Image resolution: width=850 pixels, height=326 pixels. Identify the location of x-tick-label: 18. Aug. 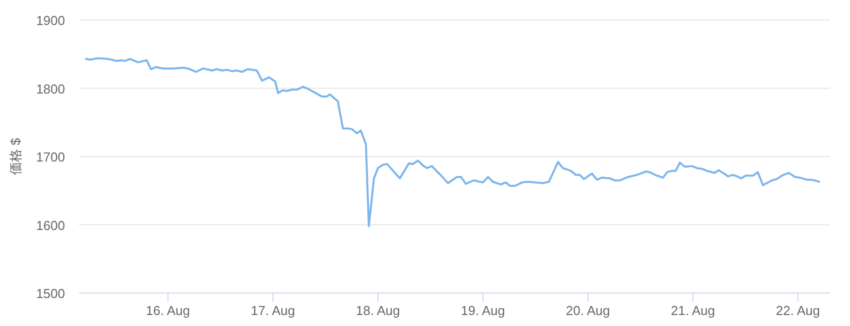
(378, 310).